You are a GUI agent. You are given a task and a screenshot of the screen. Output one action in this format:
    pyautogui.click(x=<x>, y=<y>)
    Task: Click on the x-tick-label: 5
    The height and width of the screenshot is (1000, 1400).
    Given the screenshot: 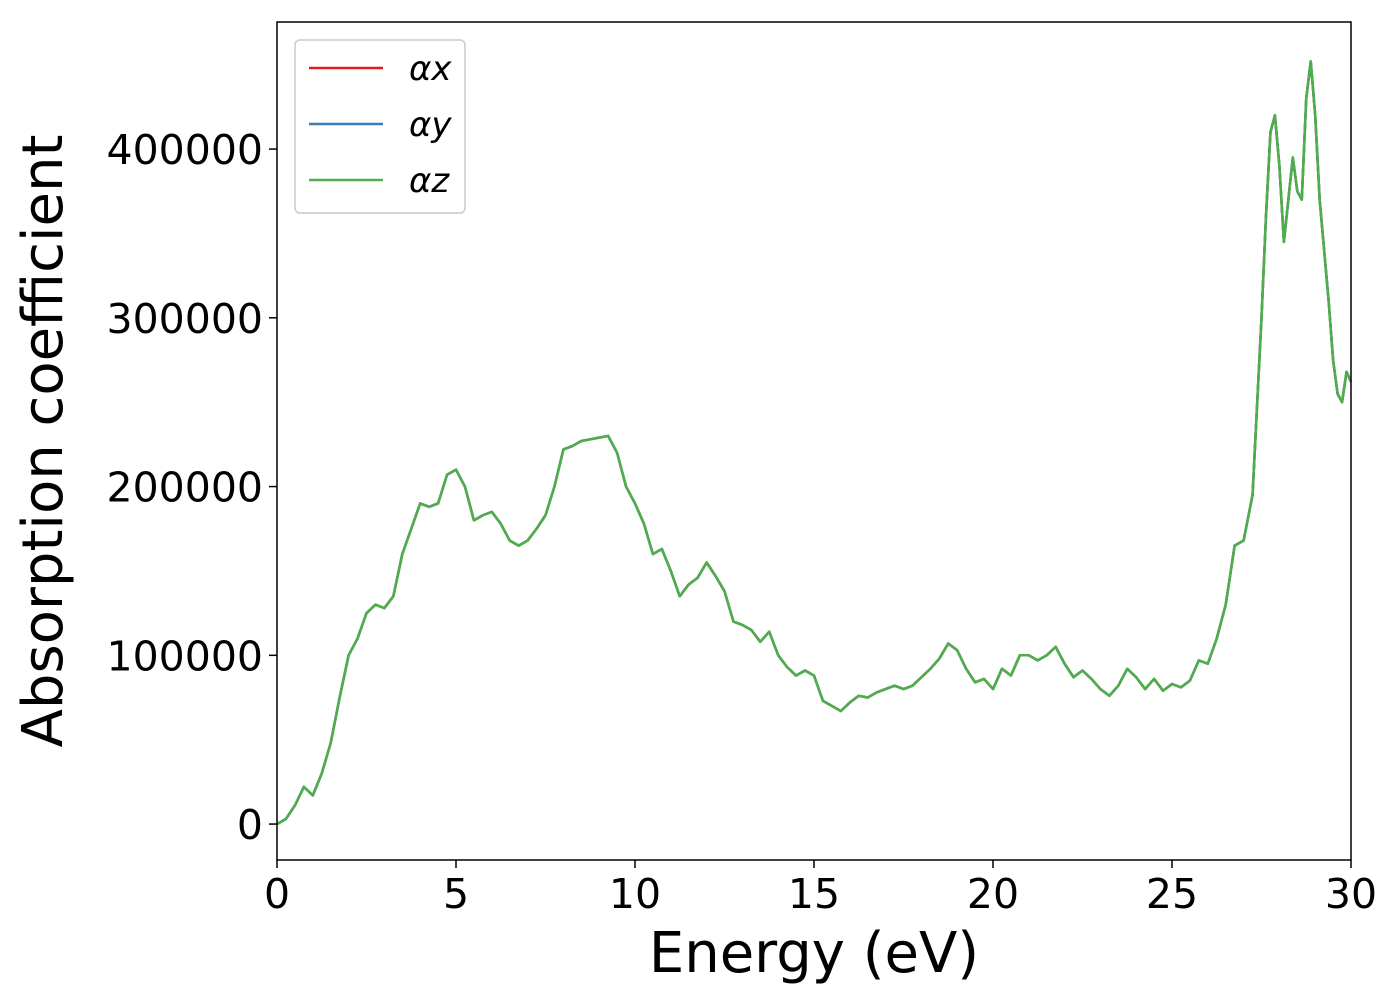 What is the action you would take?
    pyautogui.click(x=456, y=894)
    